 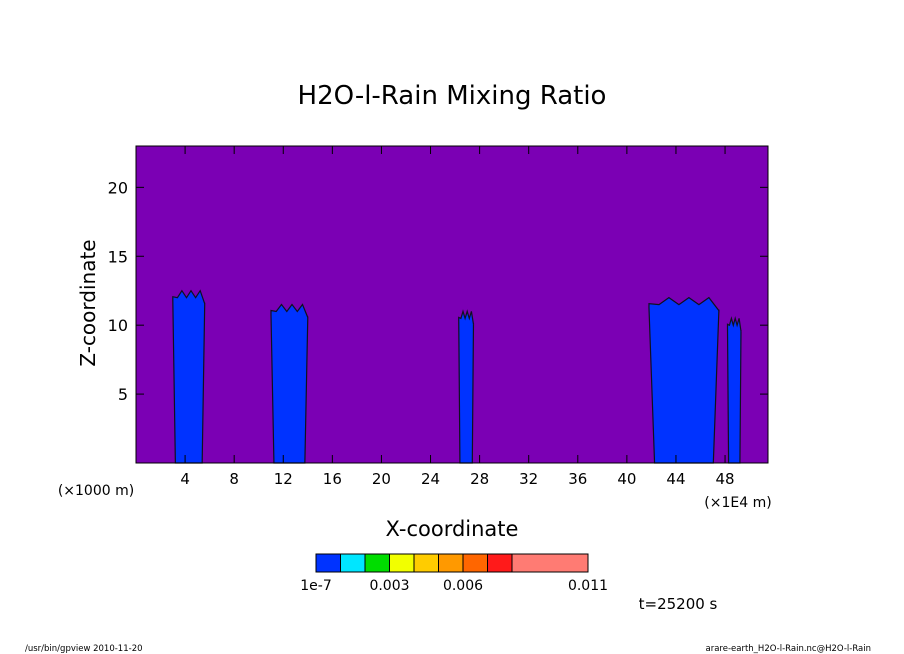 I want to click on footer-right: arare-earth_H2O-l-Rain.nc@H2O-l-Rain, so click(x=788, y=649).